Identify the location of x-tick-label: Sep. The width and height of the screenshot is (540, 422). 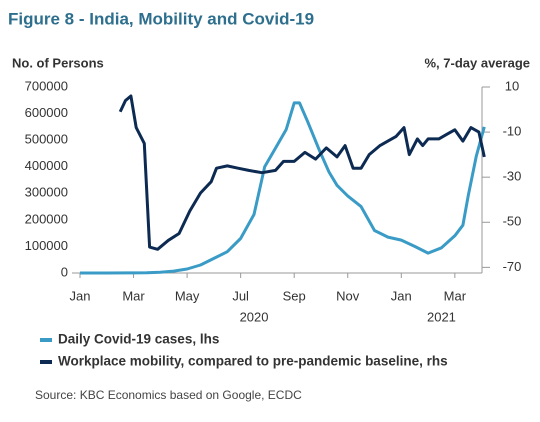
(294, 295).